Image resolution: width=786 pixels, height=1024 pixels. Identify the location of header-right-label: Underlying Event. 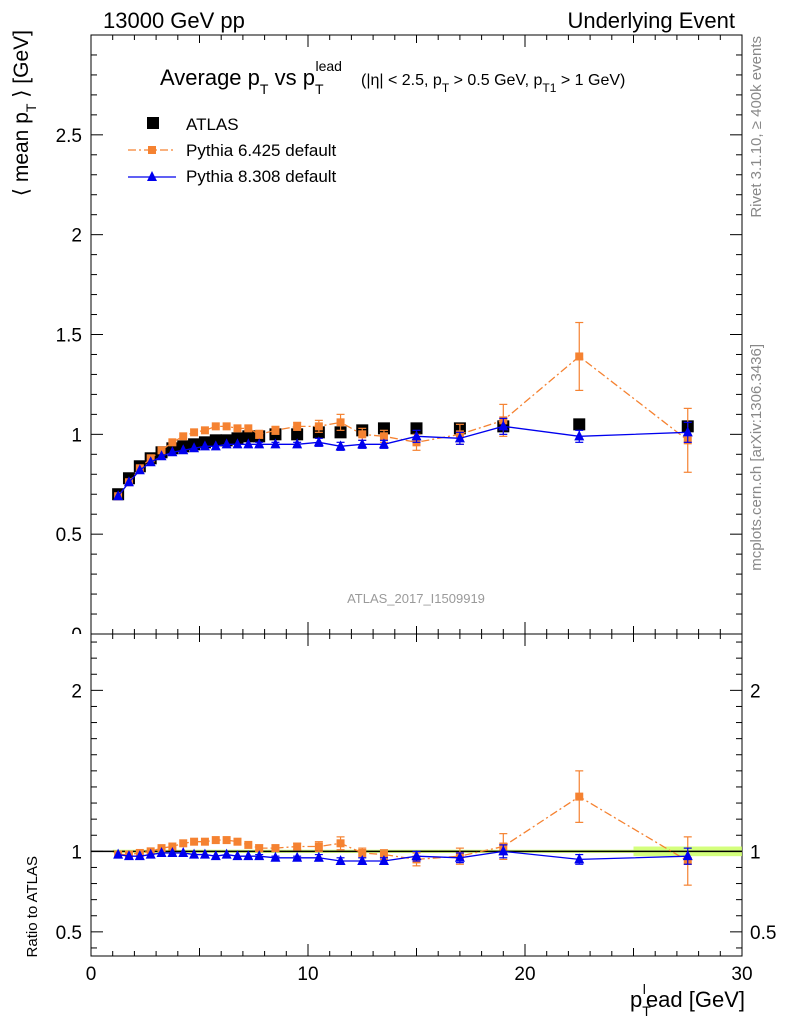
(651, 20).